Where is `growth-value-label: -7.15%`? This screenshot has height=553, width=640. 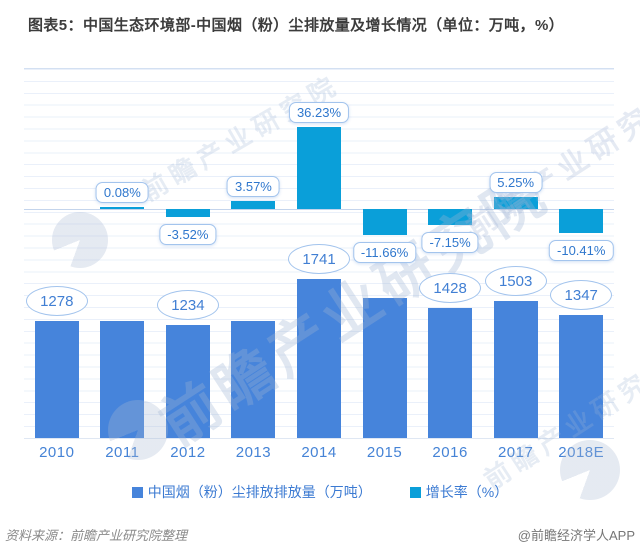 growth-value-label: -7.15% is located at coordinates (450, 243).